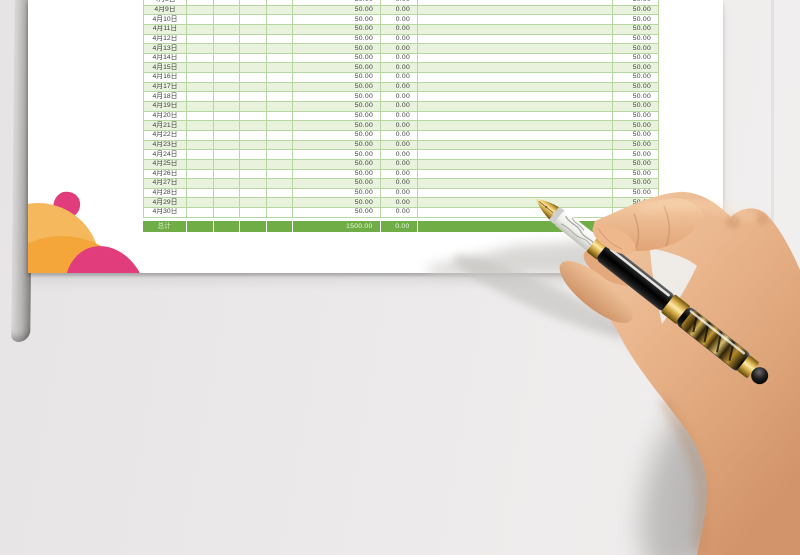 This screenshot has height=555, width=800. I want to click on cell-date: 4月28日, so click(165, 193).